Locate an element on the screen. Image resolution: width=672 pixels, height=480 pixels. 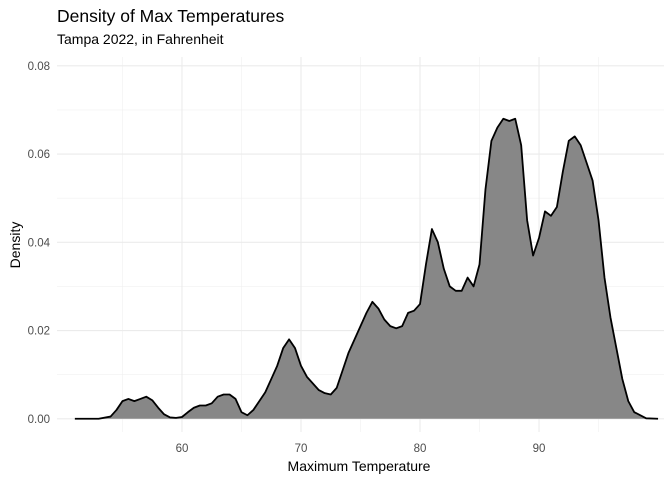
chart-subtitle: Tampa 2022, in Fahrenheit is located at coordinates (140, 39).